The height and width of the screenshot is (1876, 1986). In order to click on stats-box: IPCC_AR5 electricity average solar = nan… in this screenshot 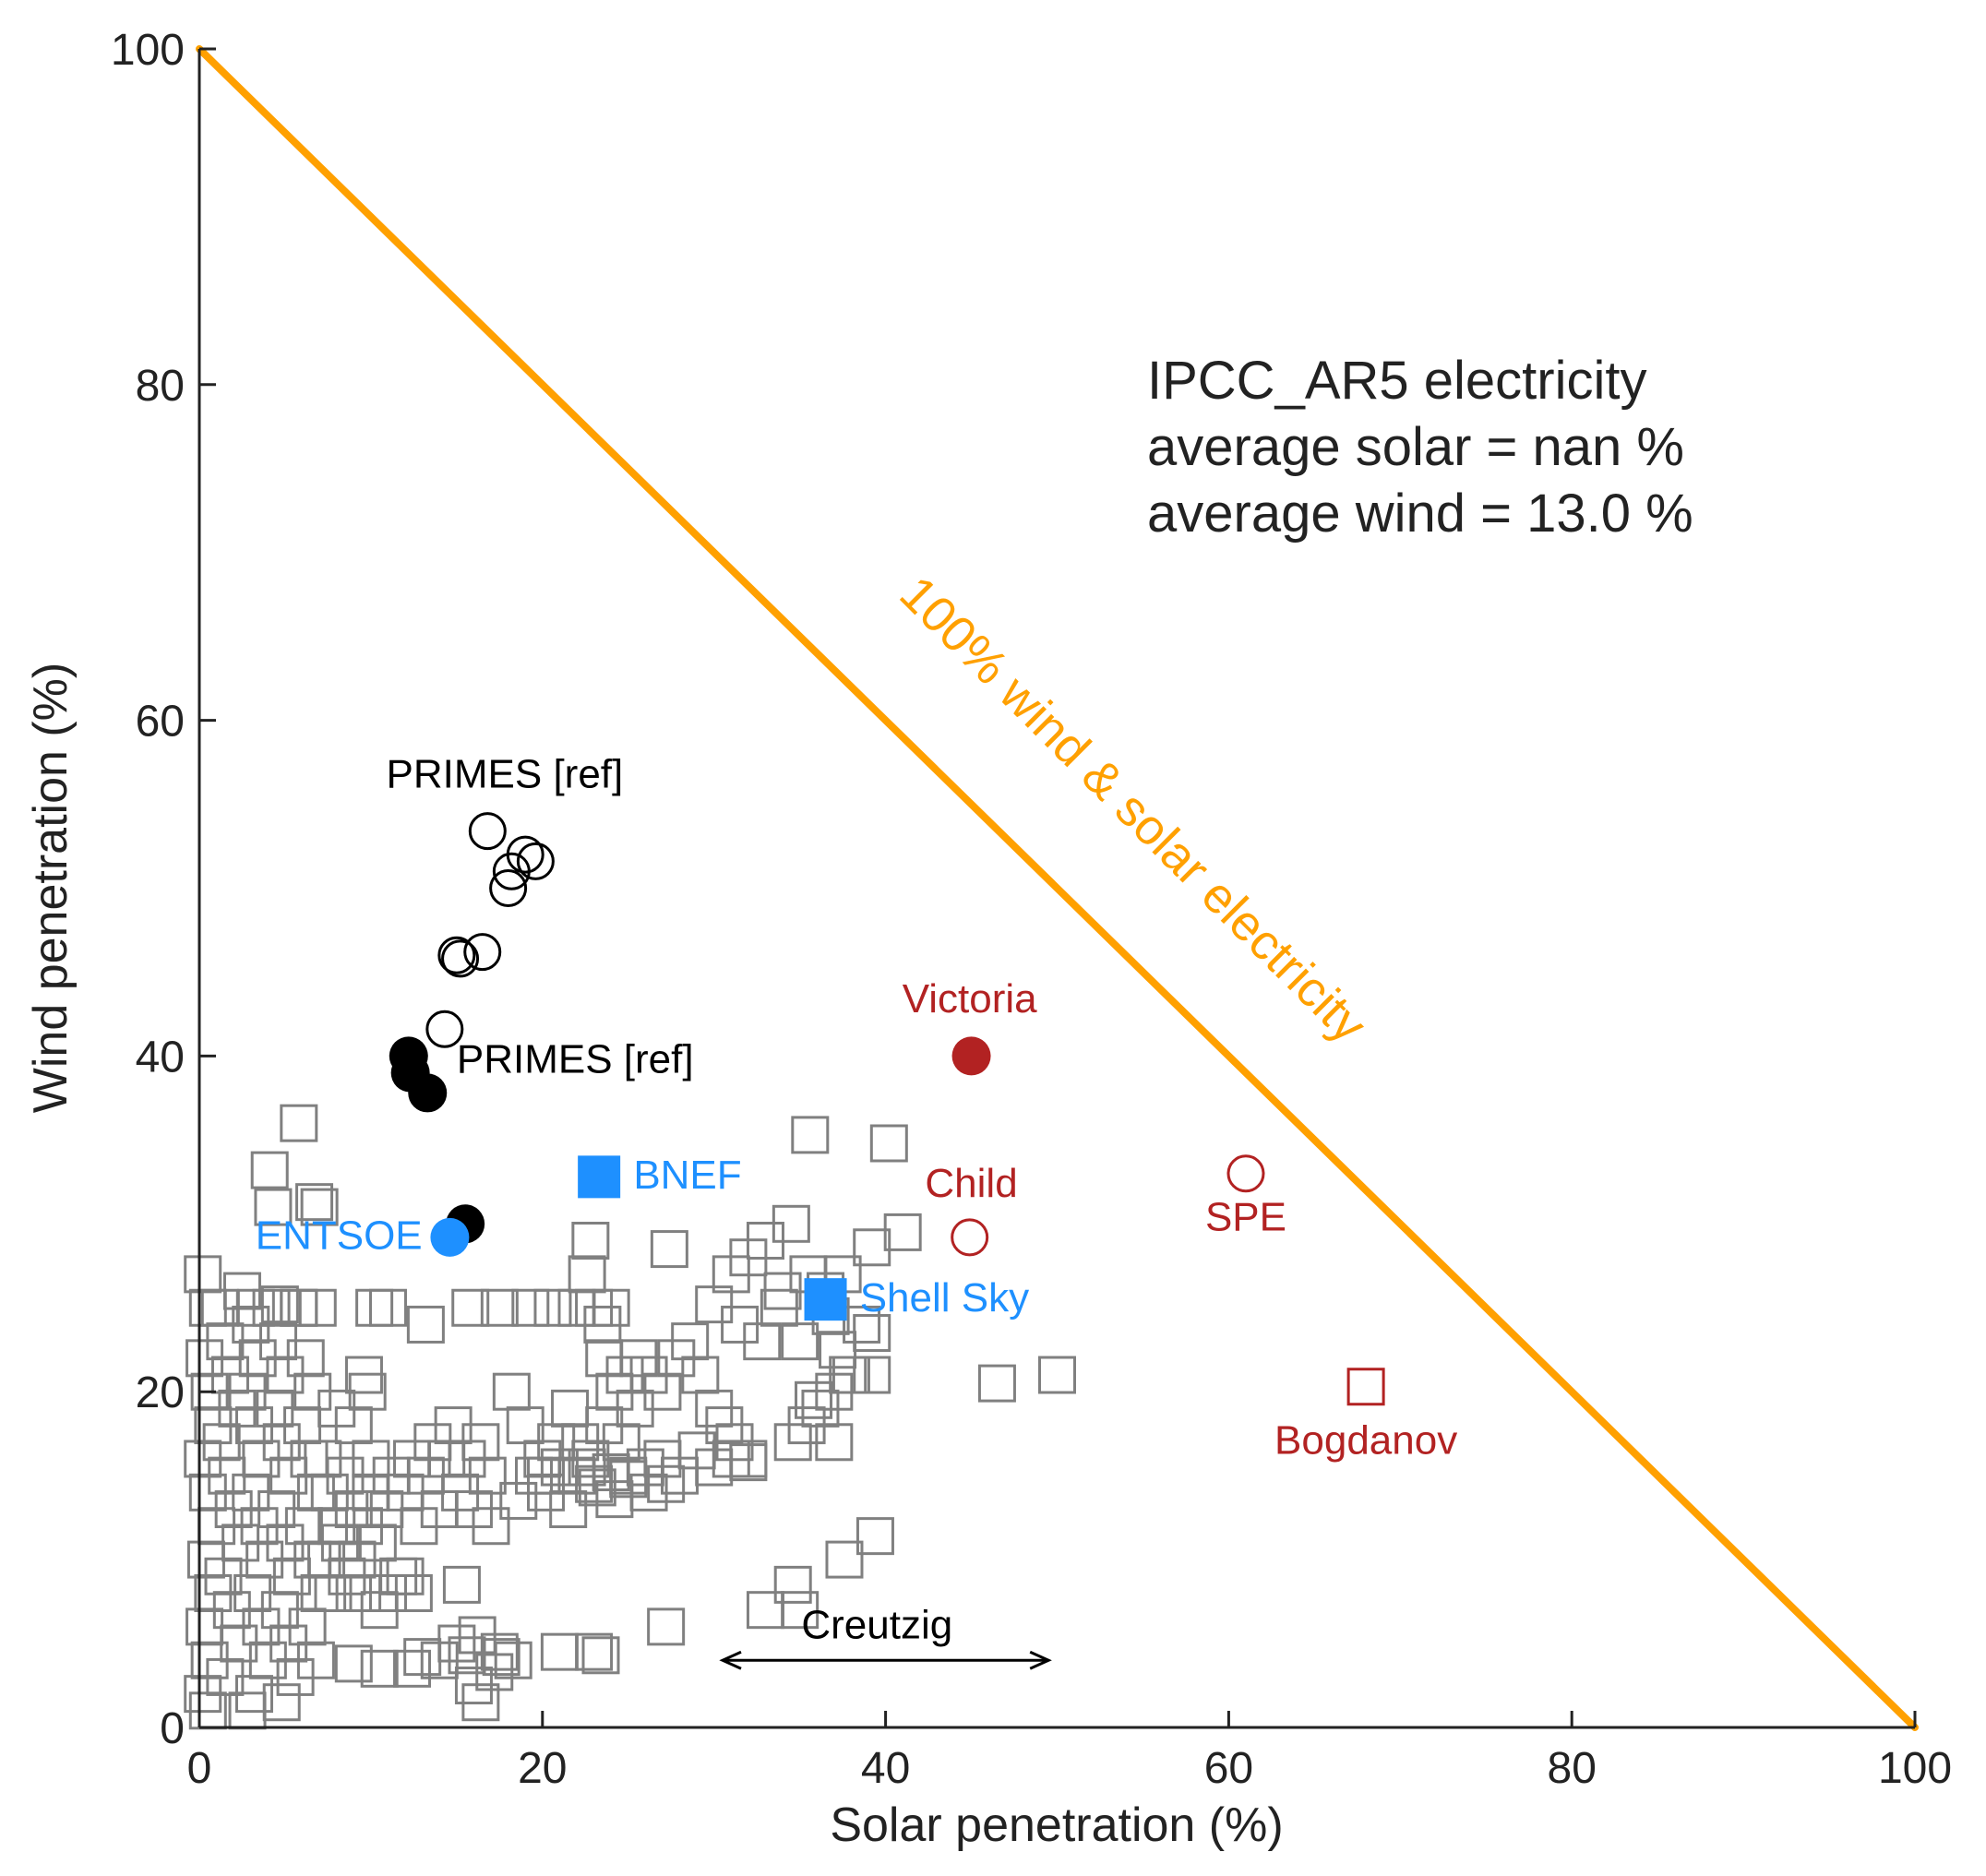, I will do `click(1420, 447)`.